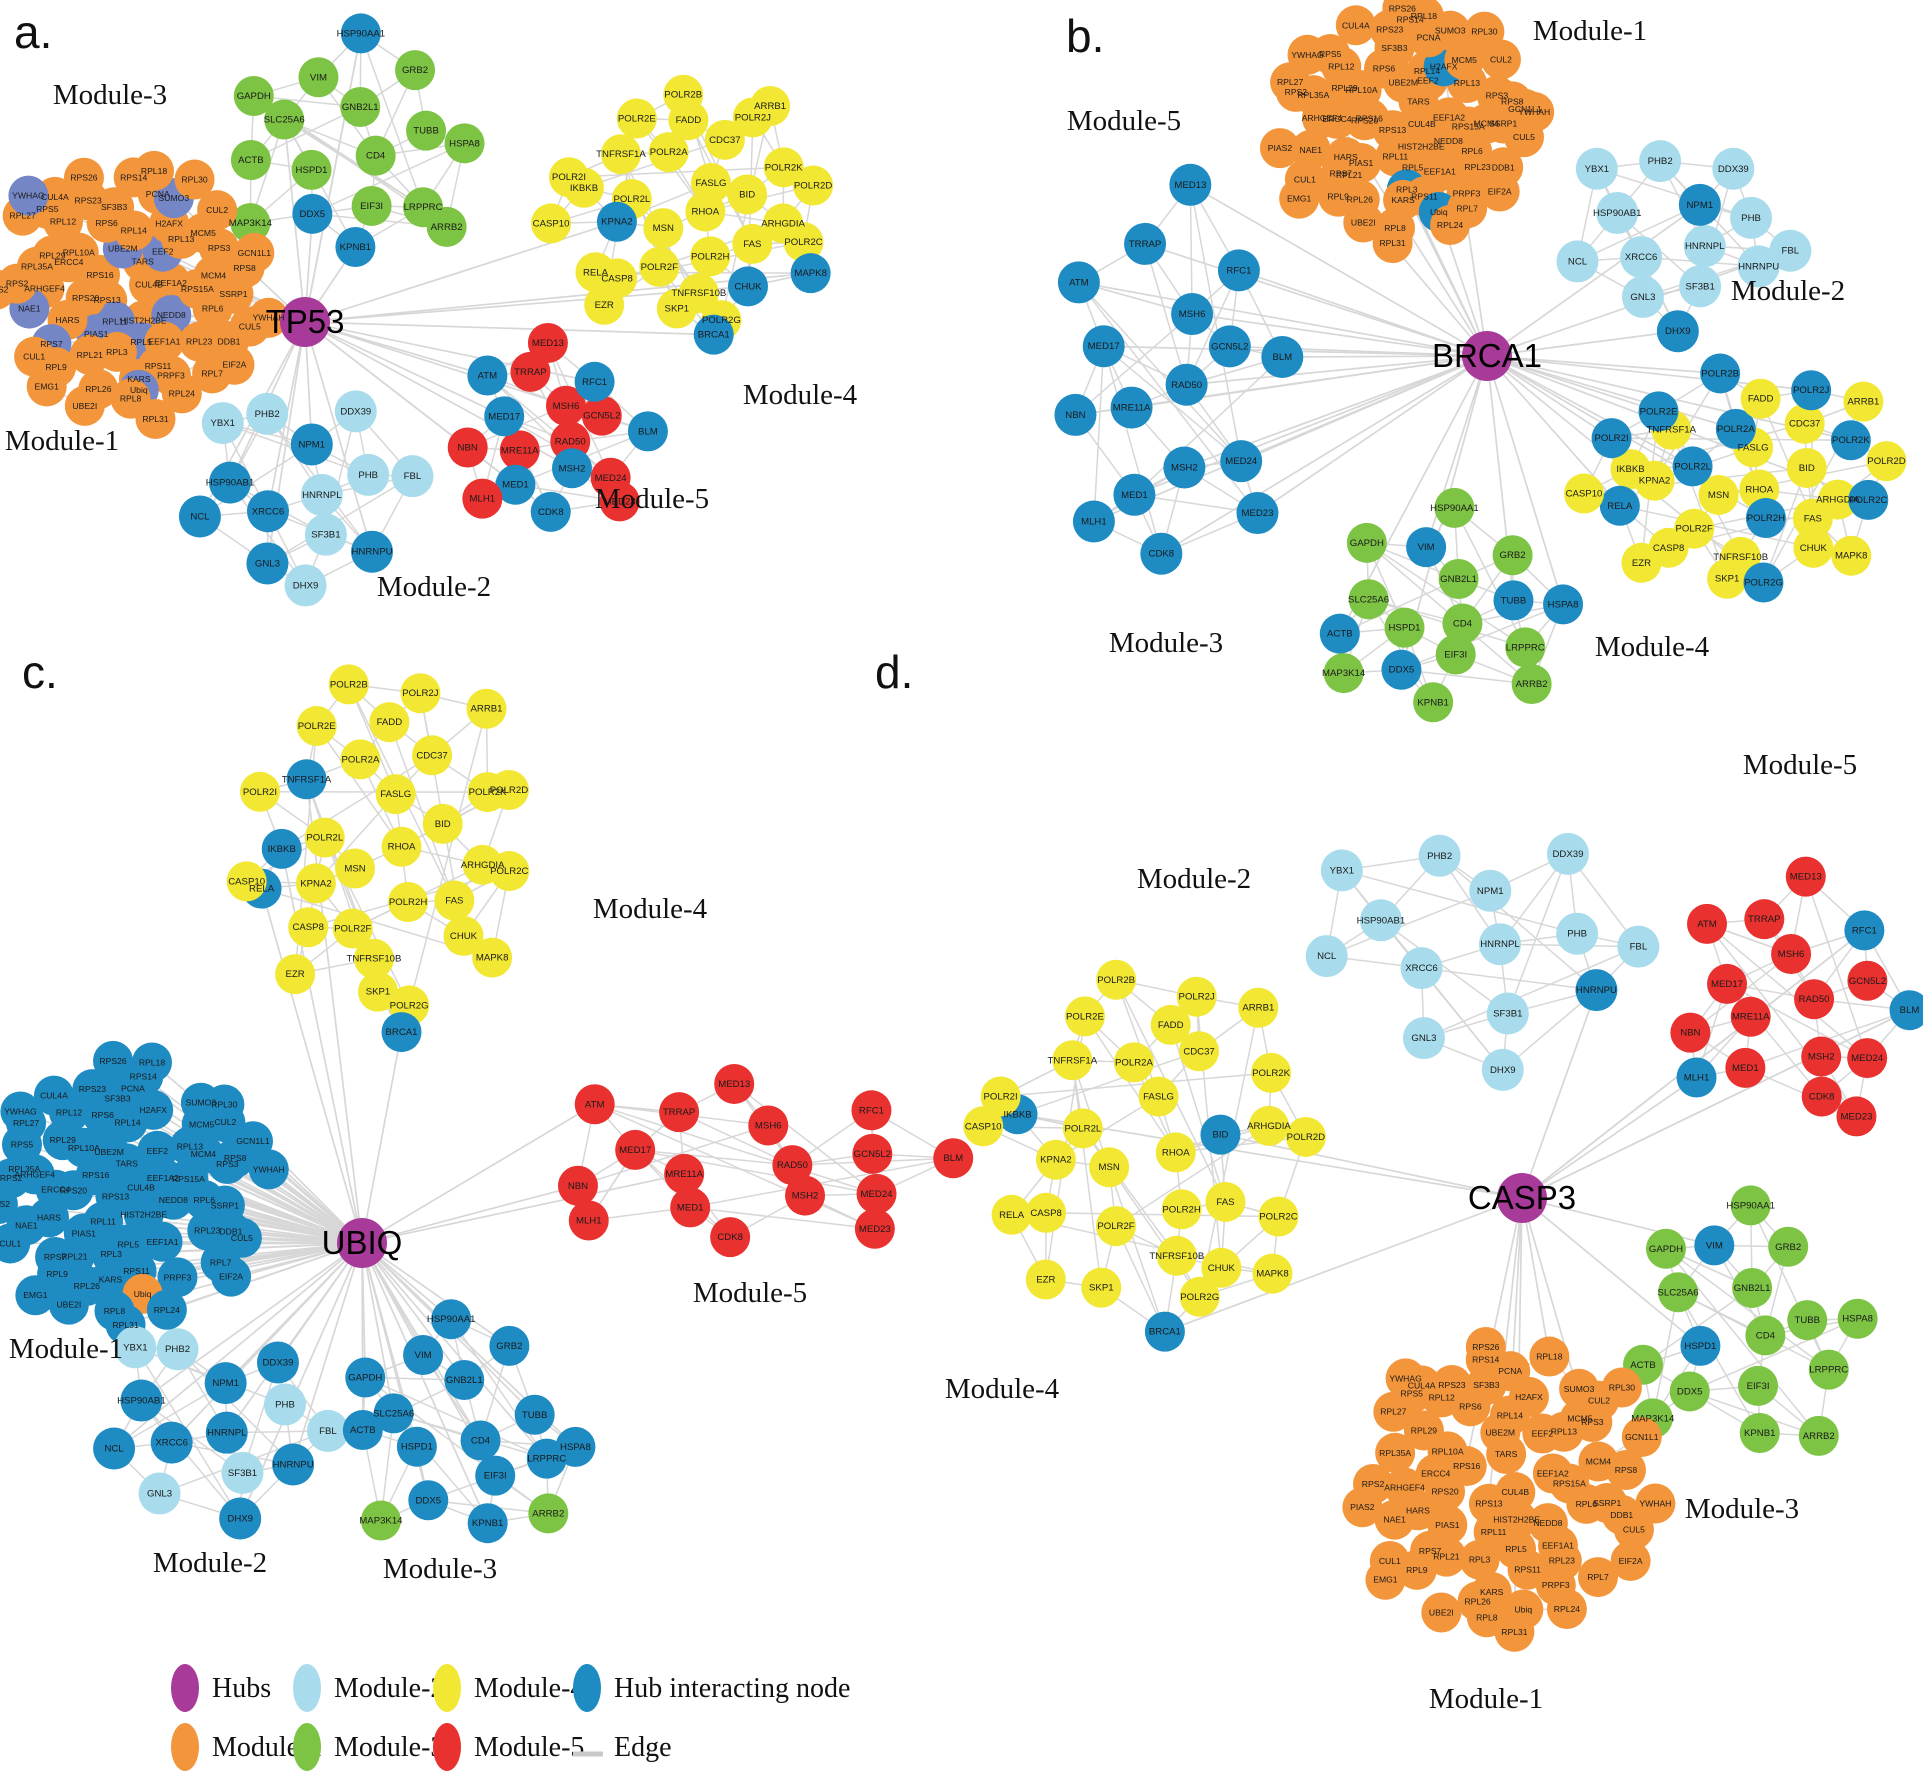  Describe the element at coordinates (1851, 555) in the screenshot. I see `node-MAPK8` at that location.